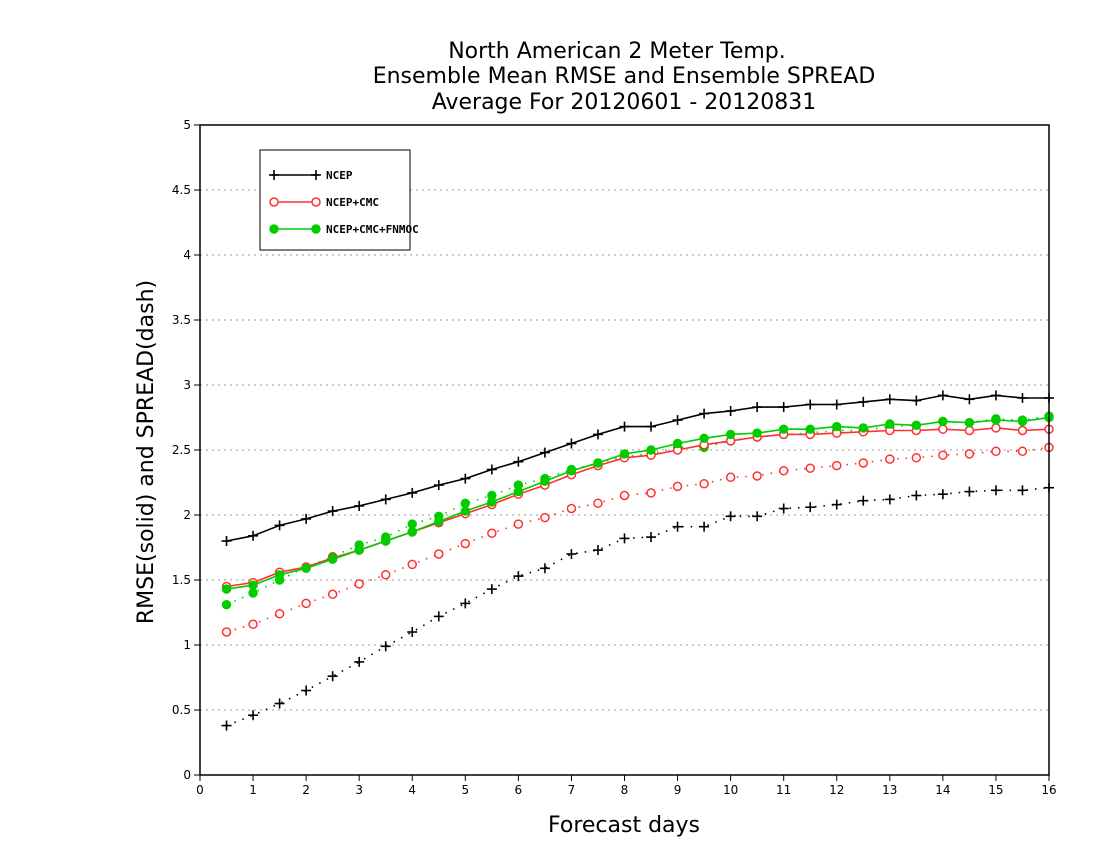  I want to click on chart-title-line-2: Ensemble Mean RMSE and Ensemble SPREAD, so click(624, 76).